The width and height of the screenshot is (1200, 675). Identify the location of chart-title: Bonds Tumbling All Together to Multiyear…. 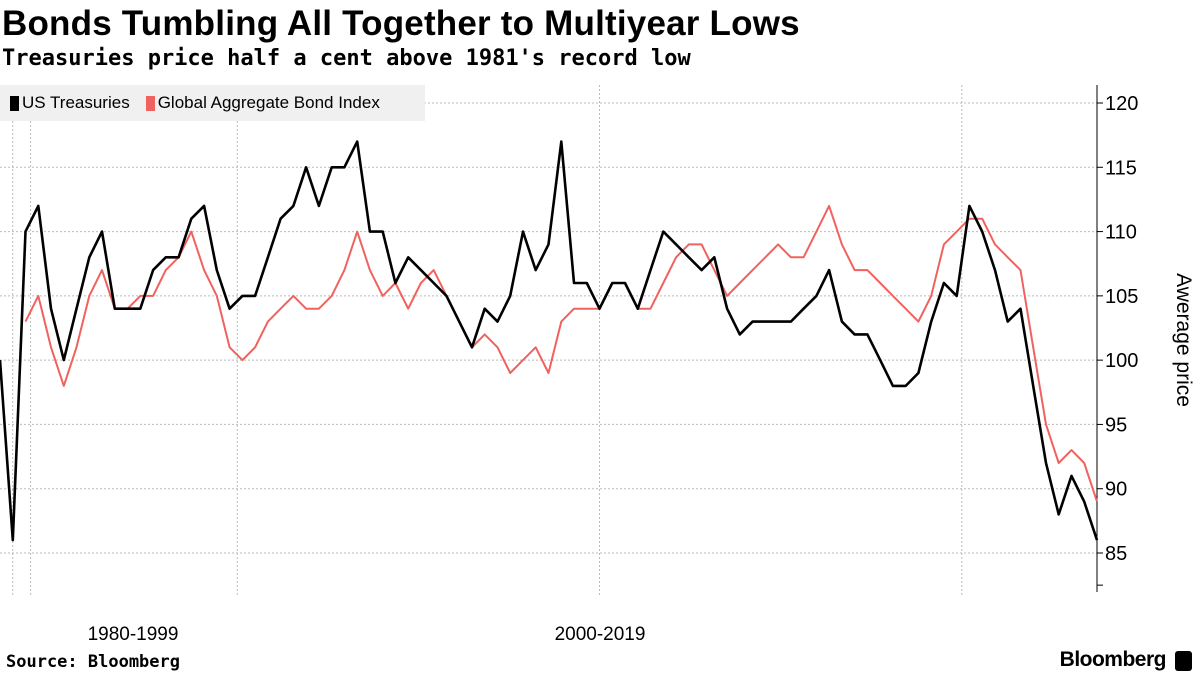
(401, 23).